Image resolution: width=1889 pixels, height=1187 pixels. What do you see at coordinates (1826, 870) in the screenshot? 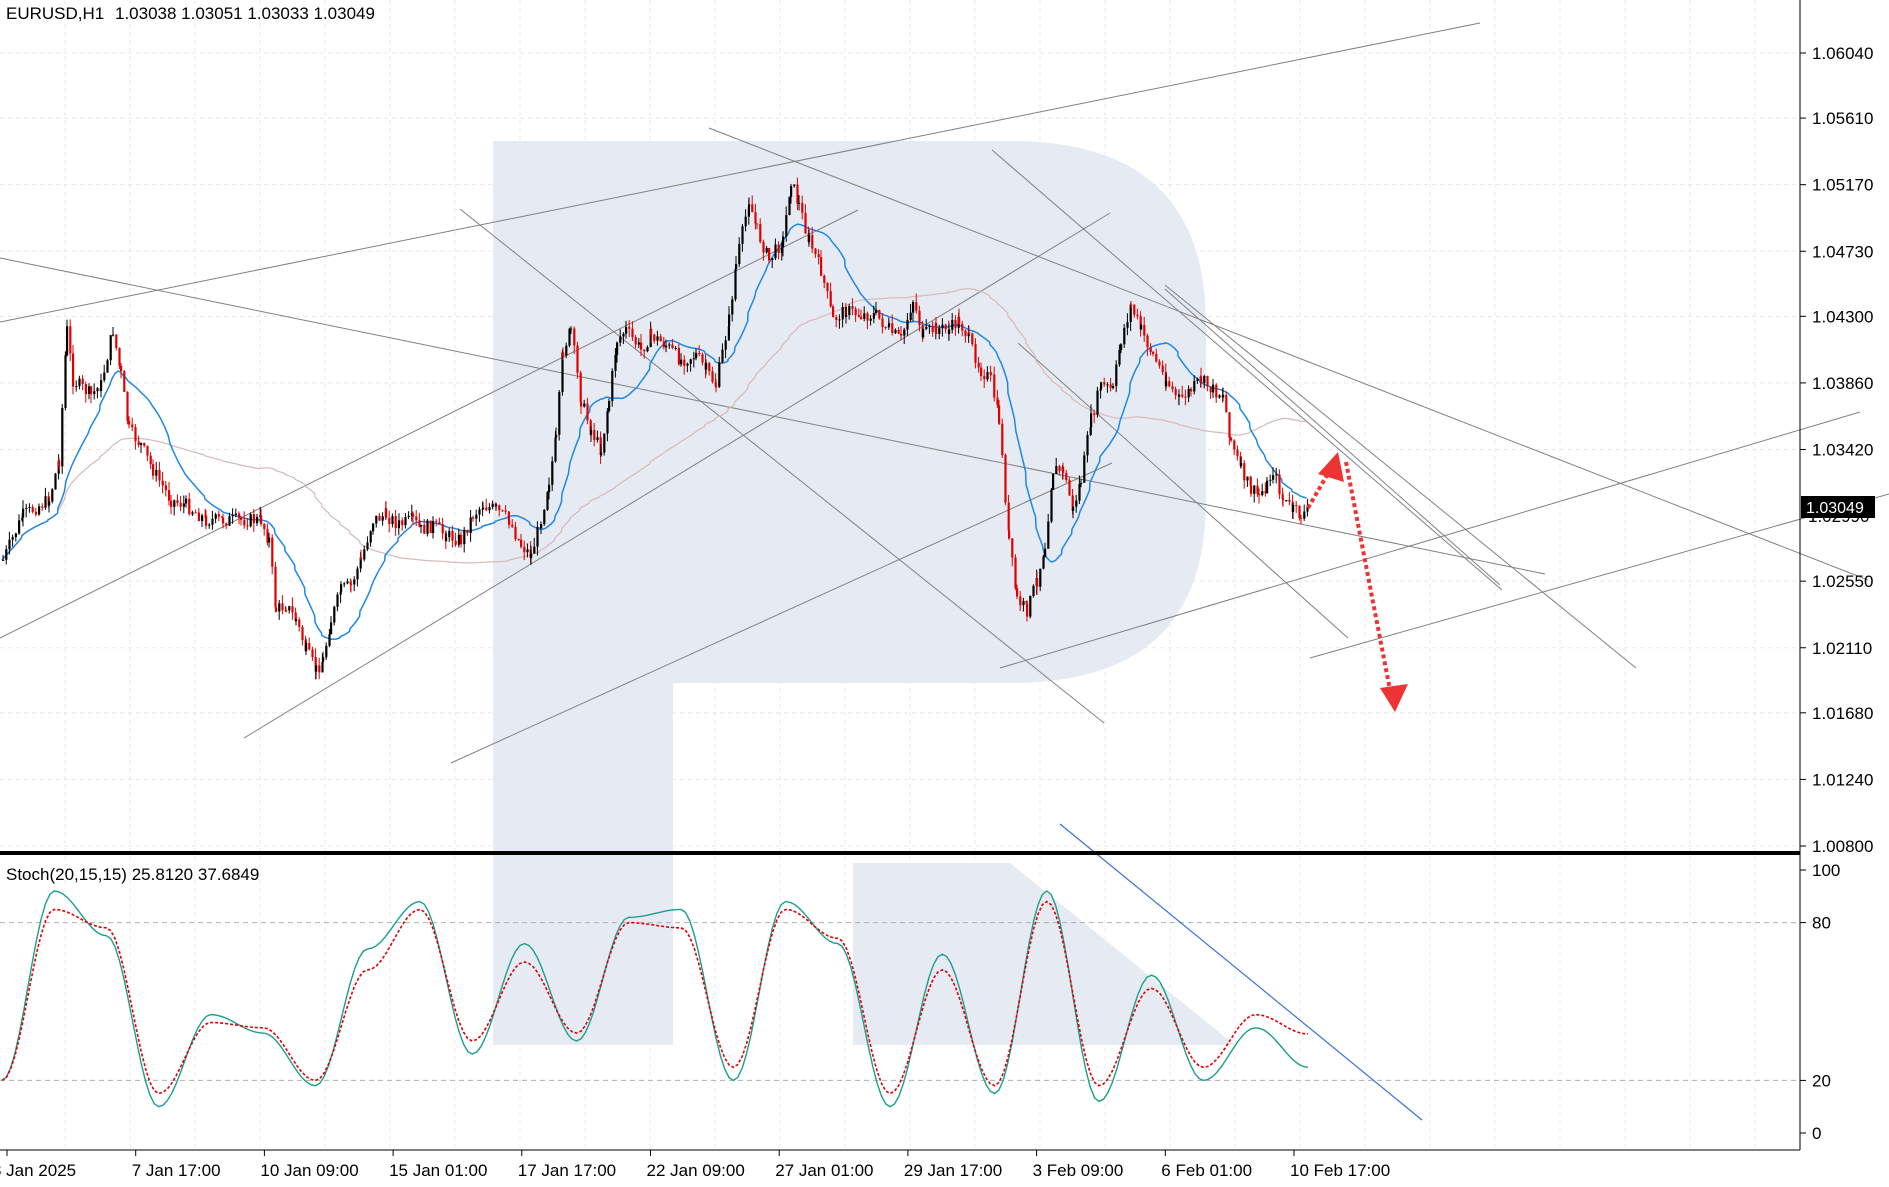
I see `stoch-tick-label: 100` at bounding box center [1826, 870].